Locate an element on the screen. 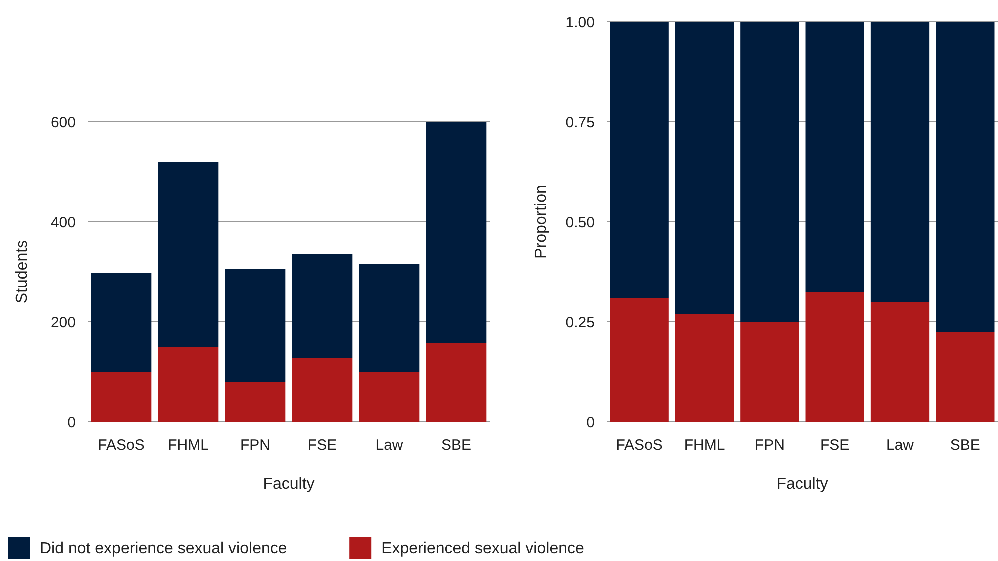 Image resolution: width=998 pixels, height=561 pixels. y-tick-label: 200 is located at coordinates (63, 323).